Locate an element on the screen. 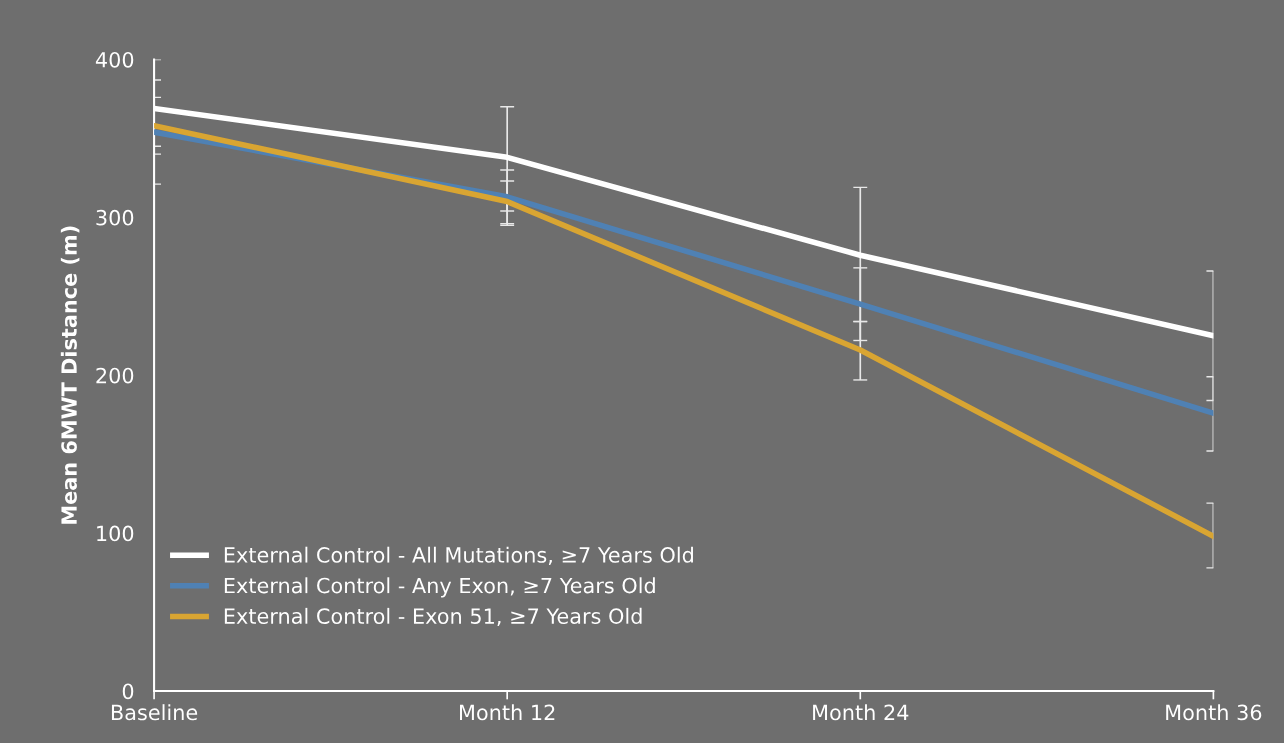 This screenshot has width=1284, height=743. x-tick-label: Month 12 is located at coordinates (507, 712).